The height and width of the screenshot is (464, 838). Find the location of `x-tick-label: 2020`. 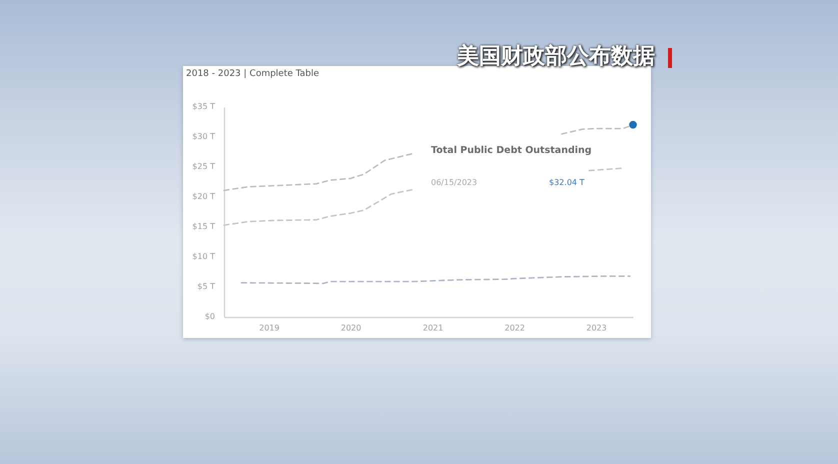

x-tick-label: 2020 is located at coordinates (351, 328).